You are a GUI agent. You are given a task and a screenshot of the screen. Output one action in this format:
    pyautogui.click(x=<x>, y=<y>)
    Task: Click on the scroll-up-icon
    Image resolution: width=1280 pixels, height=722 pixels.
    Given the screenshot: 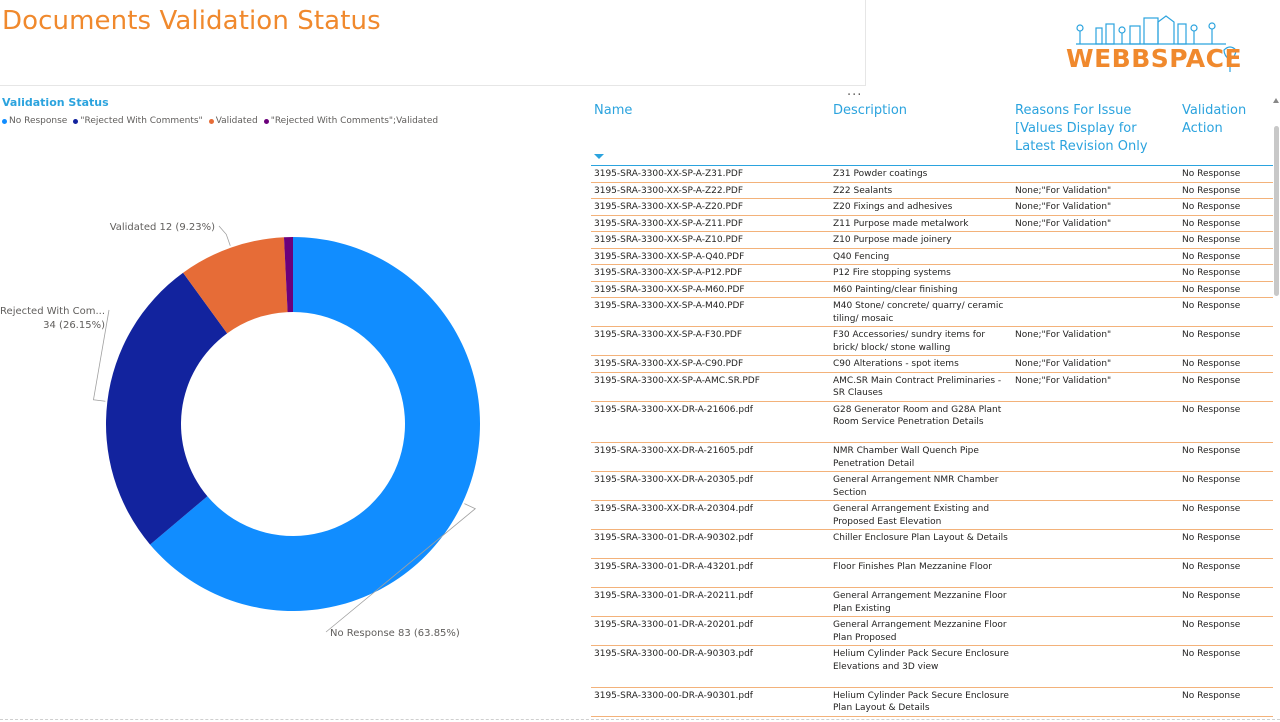 What is the action you would take?
    pyautogui.click(x=1276, y=100)
    